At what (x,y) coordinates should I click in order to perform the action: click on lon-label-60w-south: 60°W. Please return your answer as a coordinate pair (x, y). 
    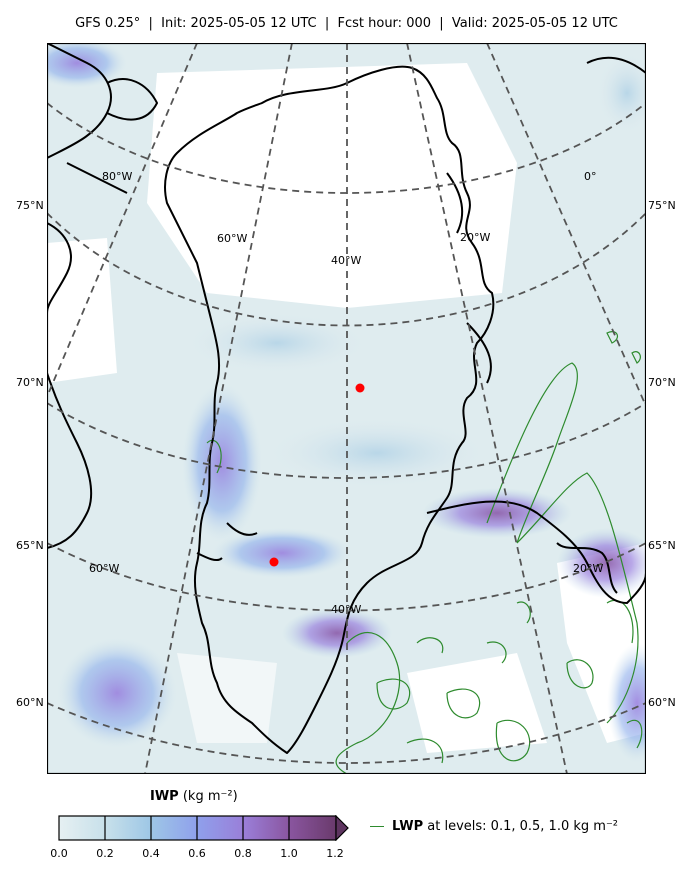
    Looking at the image, I should click on (104, 568).